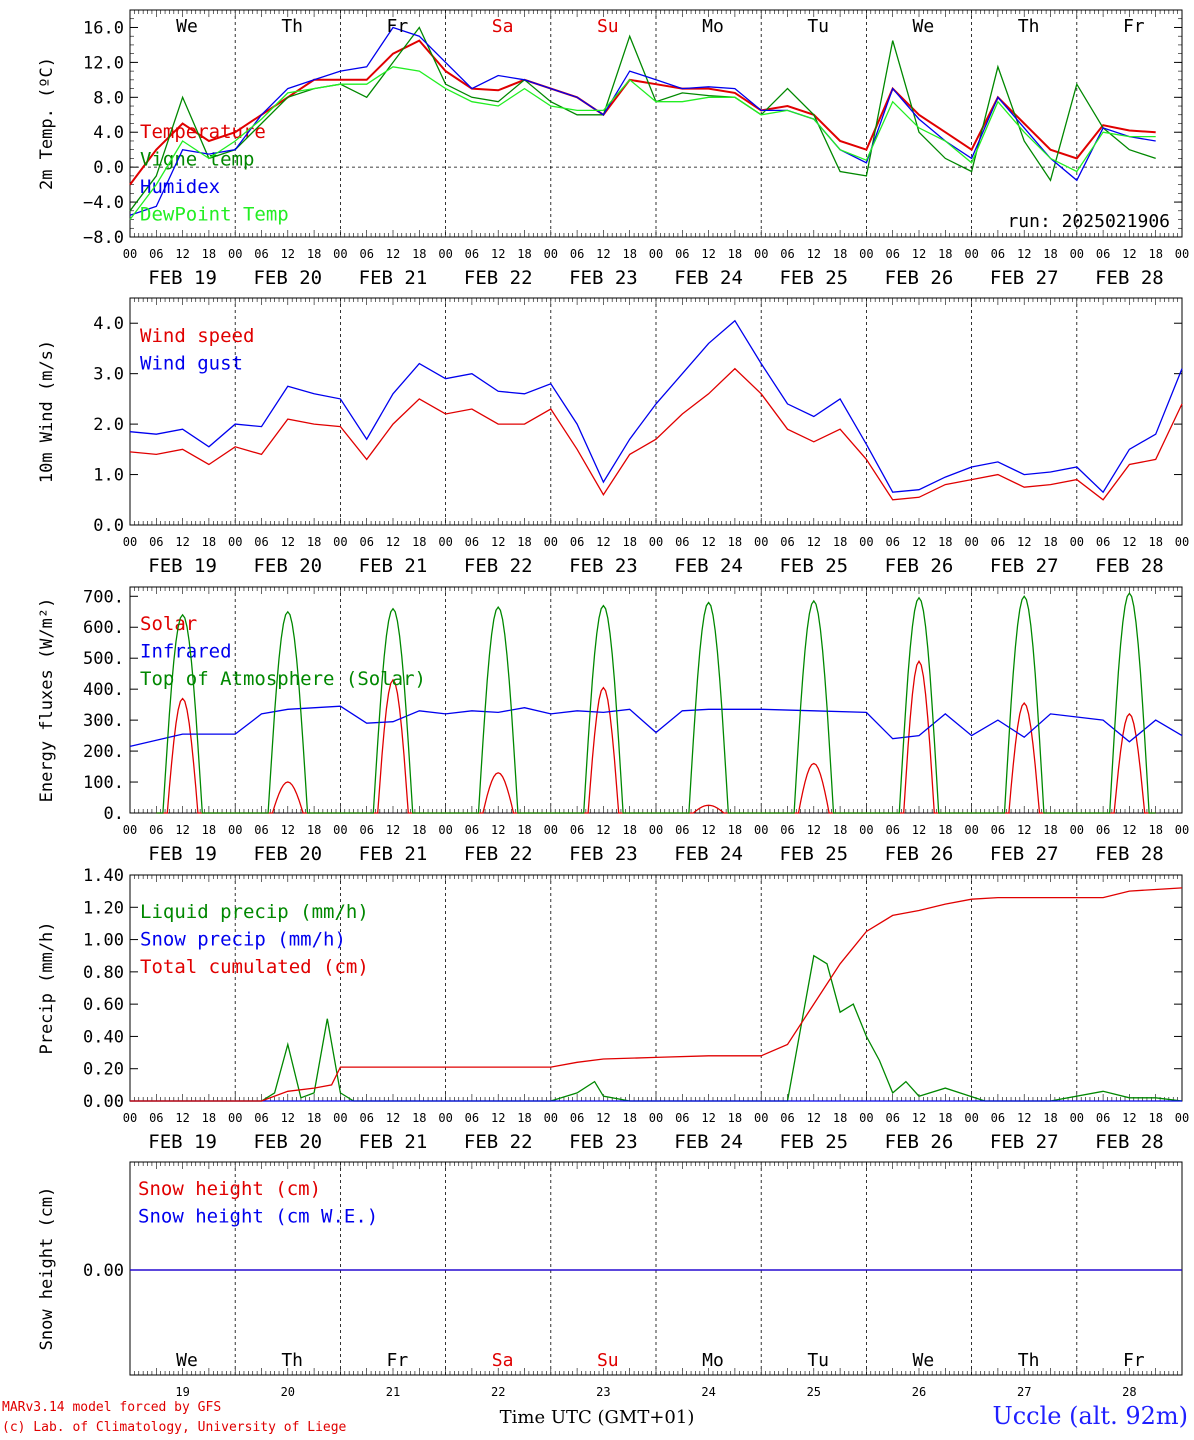 This screenshot has height=1440, width=1194. Describe the element at coordinates (180, 187) in the screenshot. I see `legend-entry: Humidex` at that location.